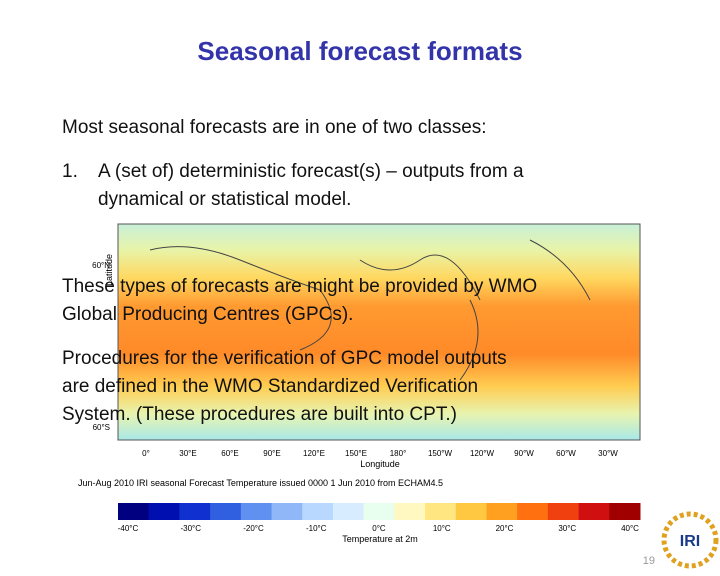  I want to click on lat-tick: 60°N, so click(101, 265).